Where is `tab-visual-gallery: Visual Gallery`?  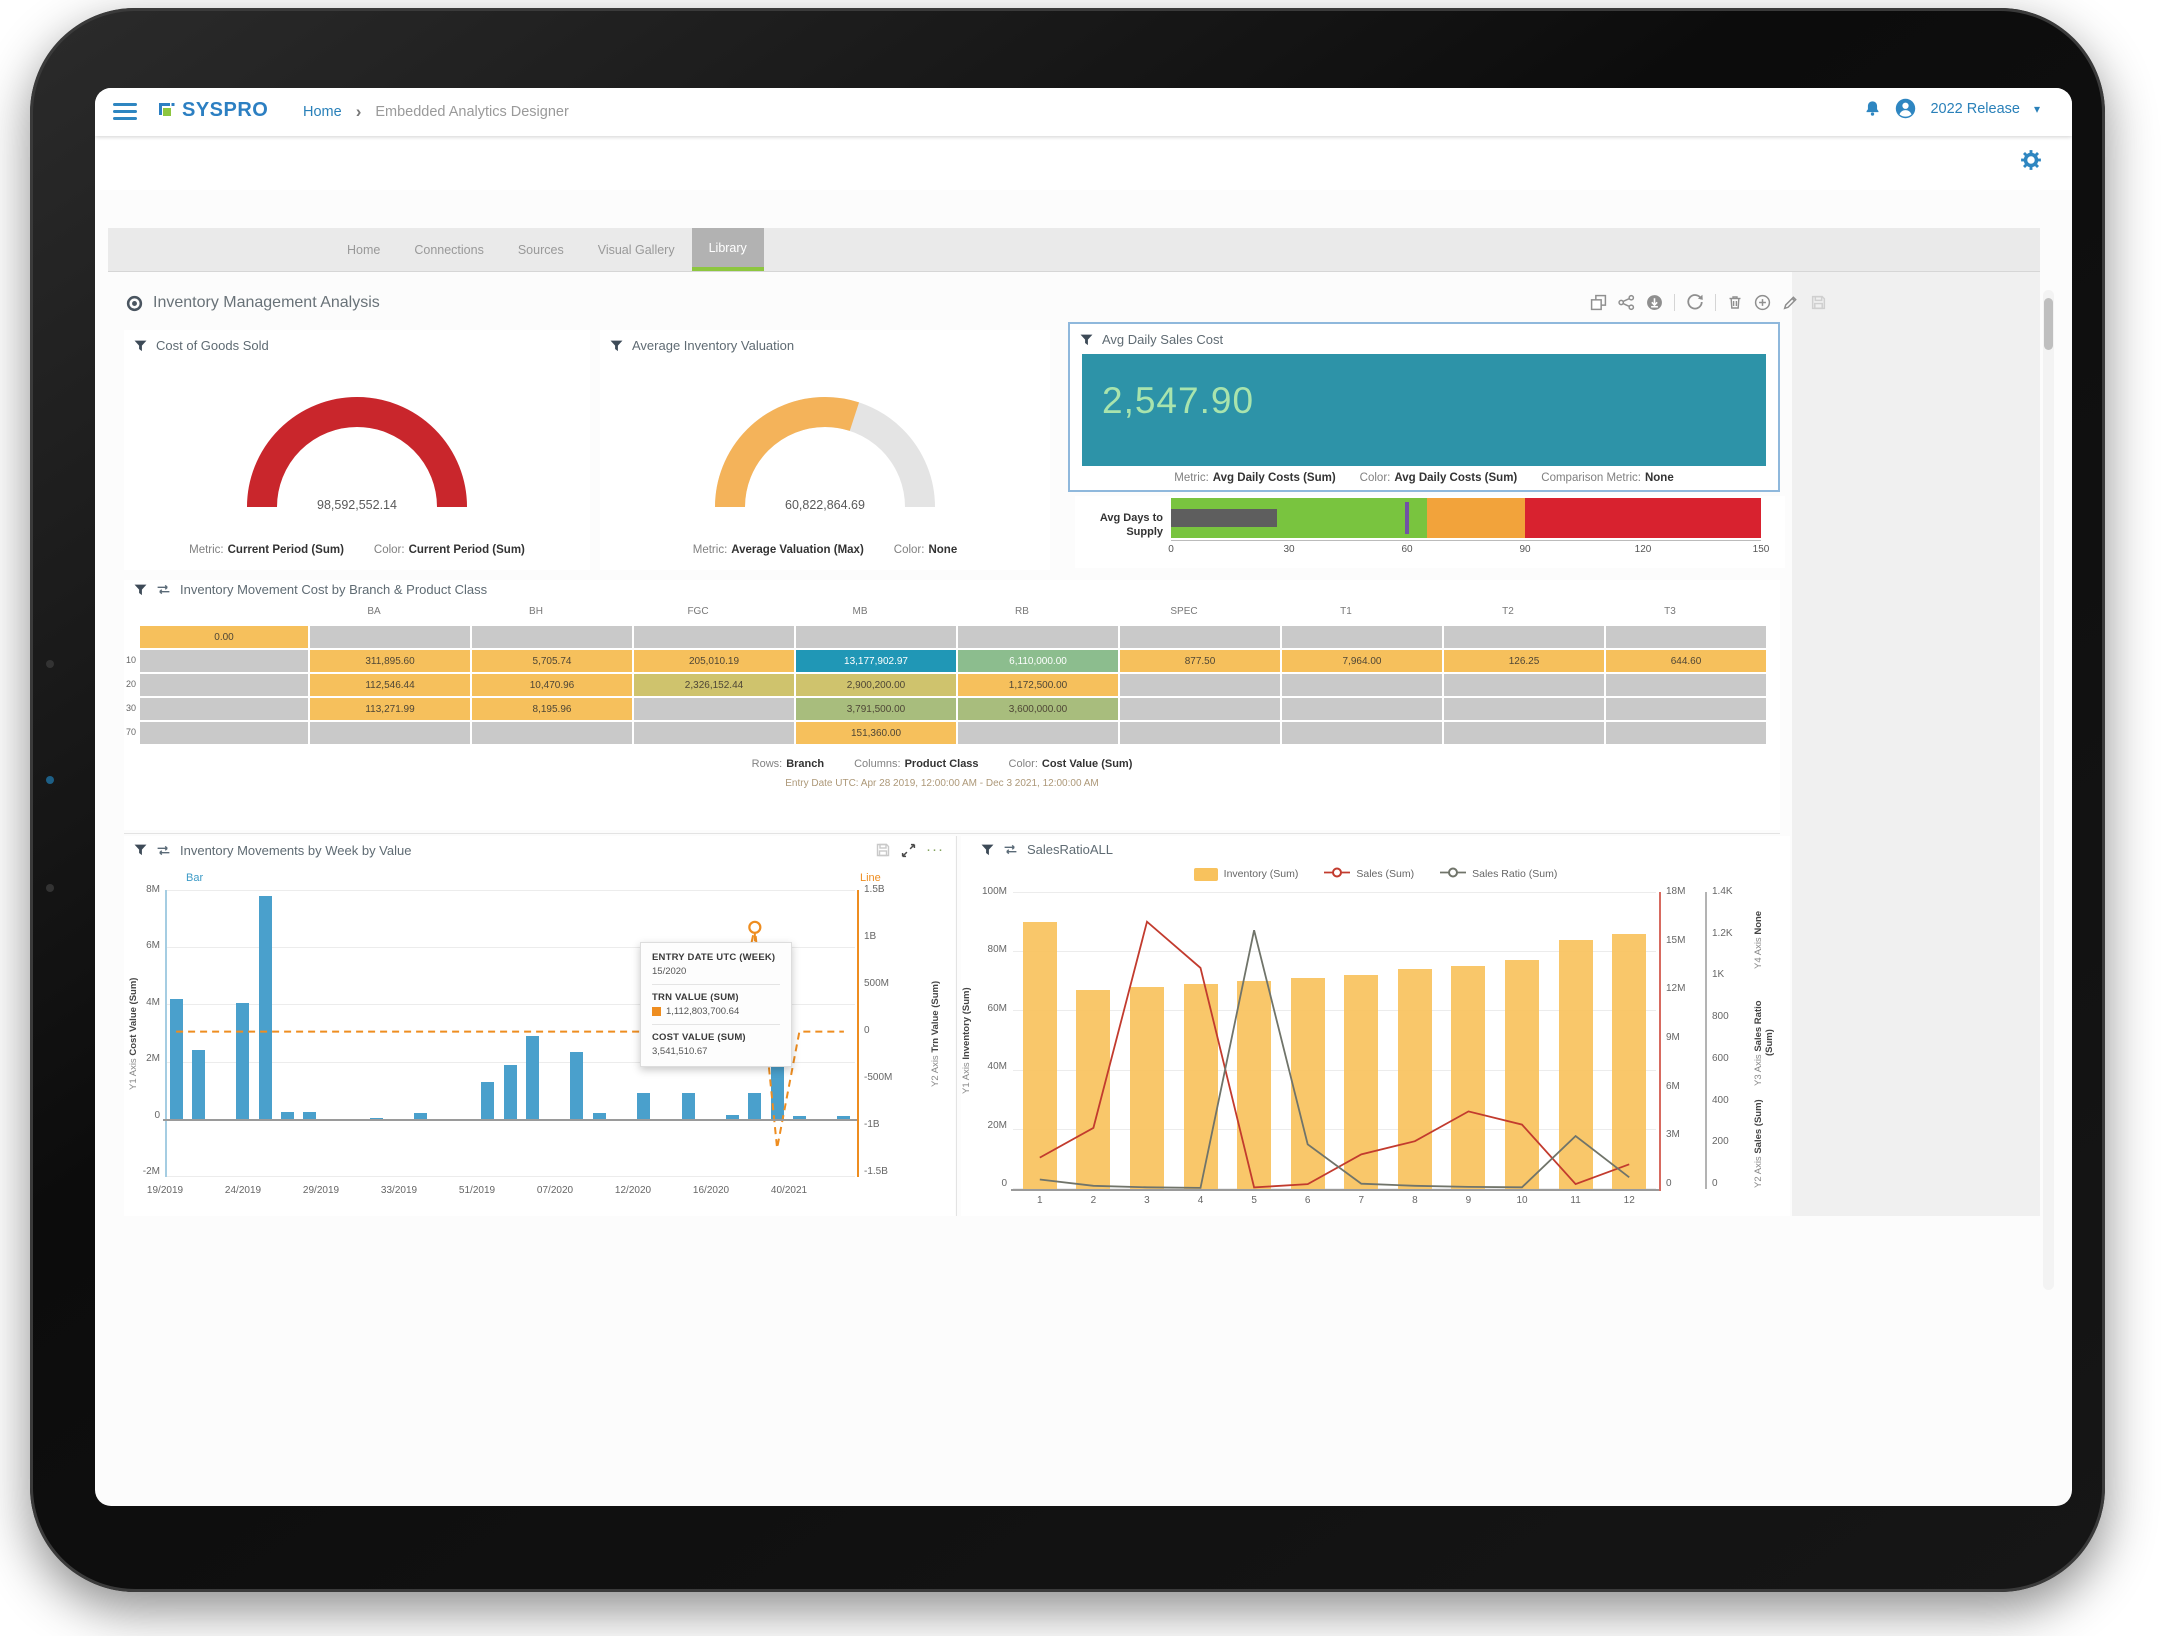
tab-visual-gallery: Visual Gallery is located at coordinates (636, 249).